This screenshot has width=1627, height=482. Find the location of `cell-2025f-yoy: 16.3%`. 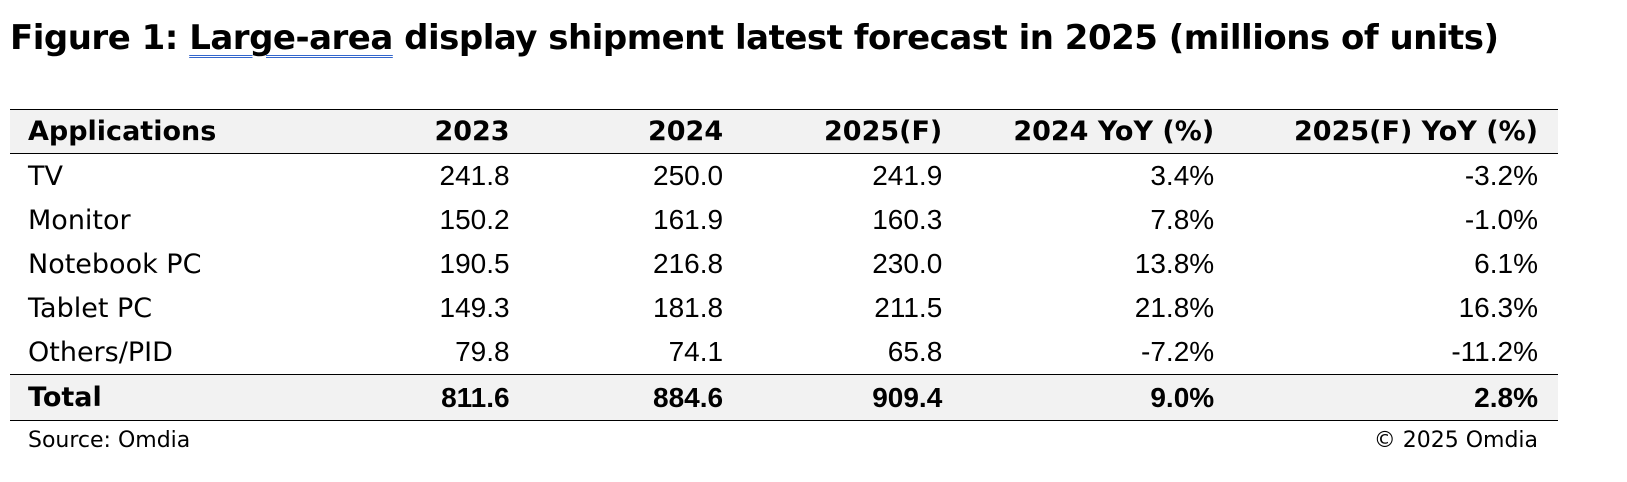

cell-2025f-yoy: 16.3% is located at coordinates (1498, 307).